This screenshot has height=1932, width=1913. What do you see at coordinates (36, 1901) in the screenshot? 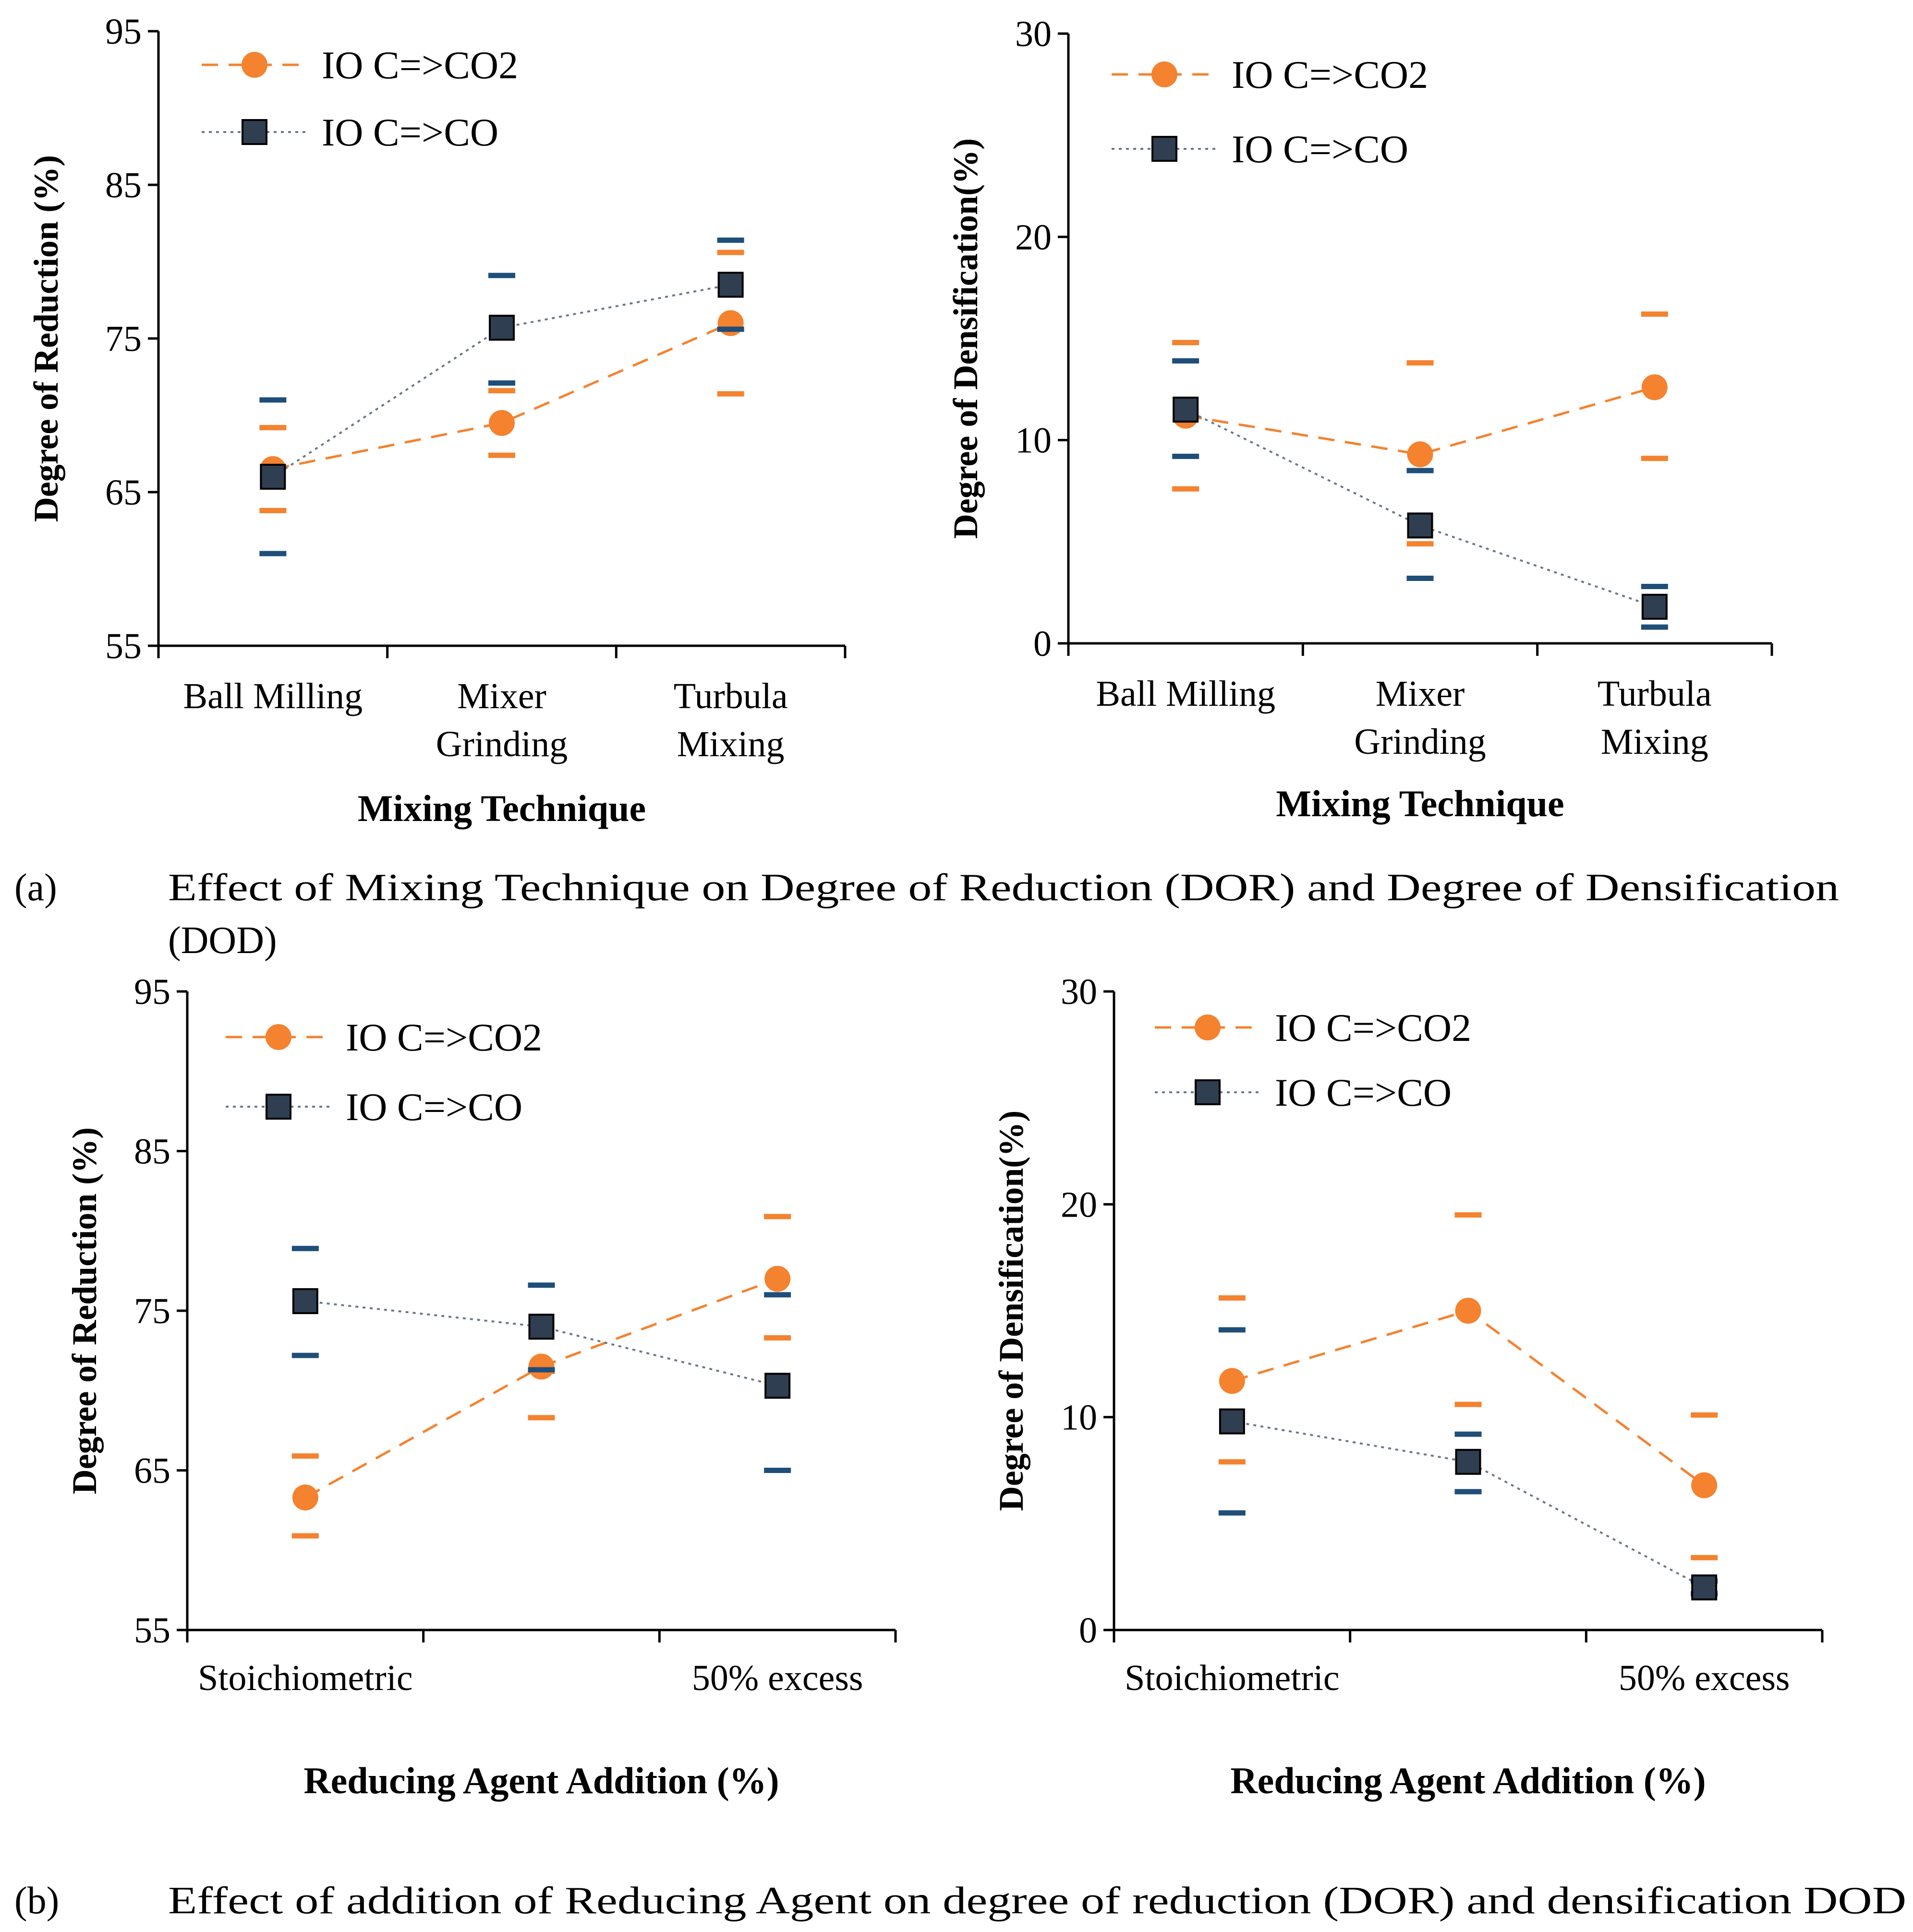
I see `caption-b-label: (b)` at bounding box center [36, 1901].